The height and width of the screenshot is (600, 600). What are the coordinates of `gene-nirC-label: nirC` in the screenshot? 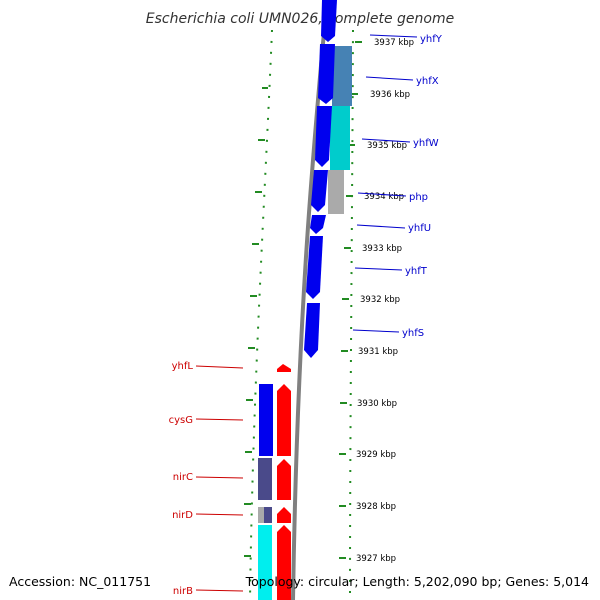 It's located at (183, 477).